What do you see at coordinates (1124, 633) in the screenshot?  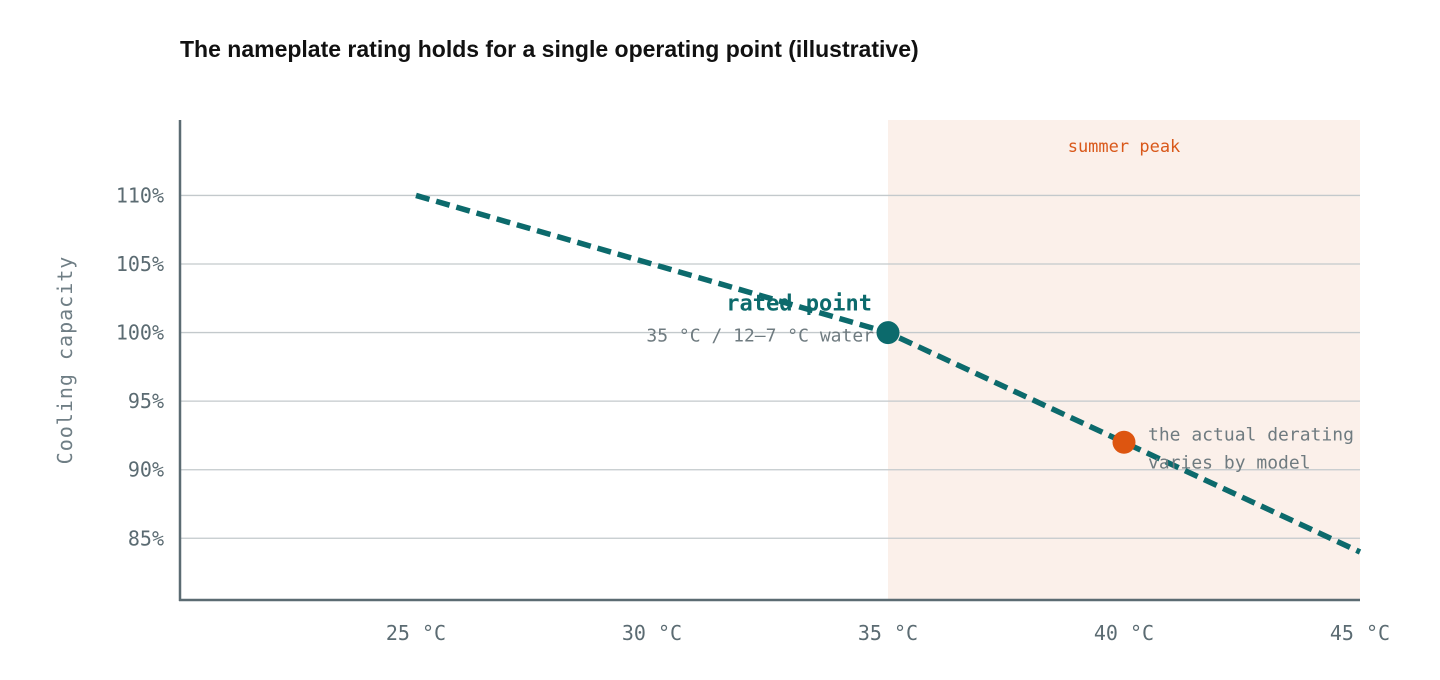 I see `x-tick-label: 40 °C` at bounding box center [1124, 633].